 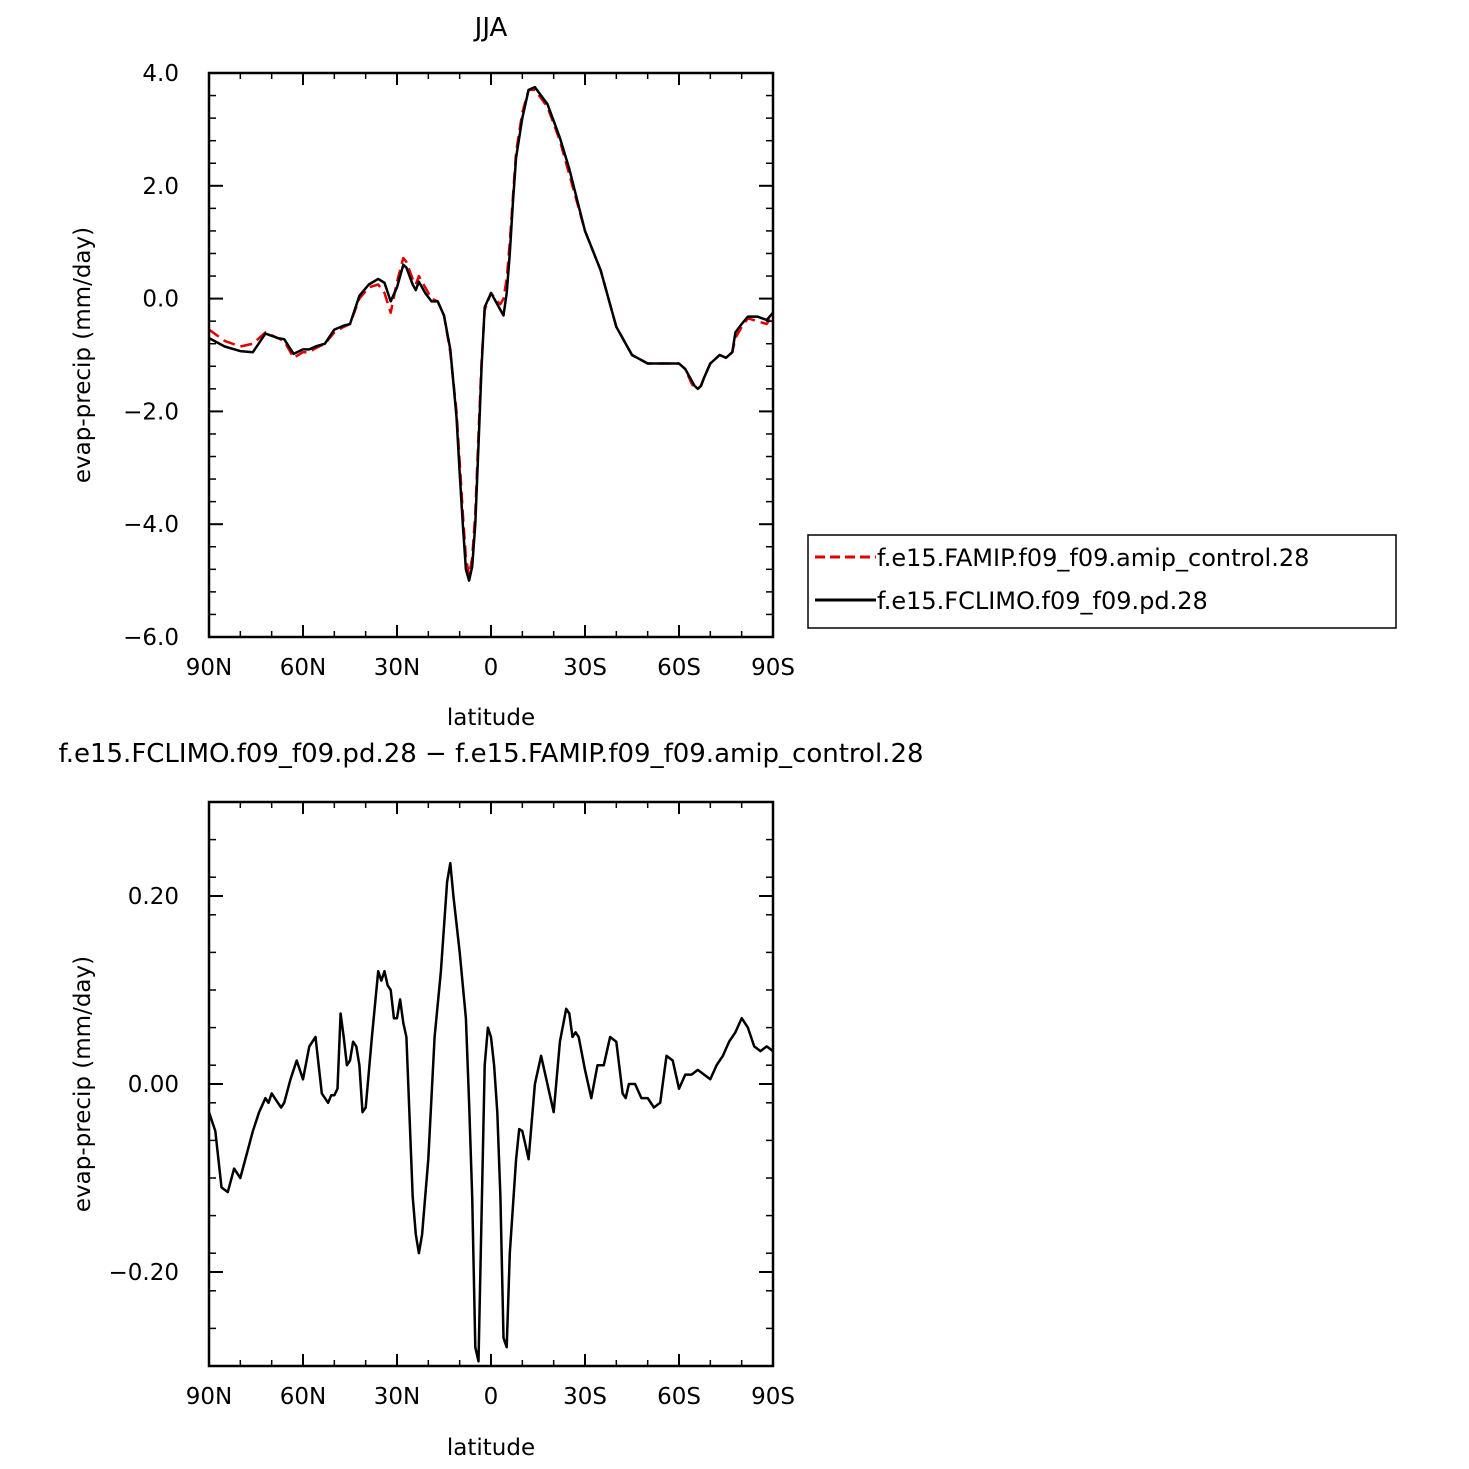 I want to click on top-chart-title: JJA, so click(x=490, y=28).